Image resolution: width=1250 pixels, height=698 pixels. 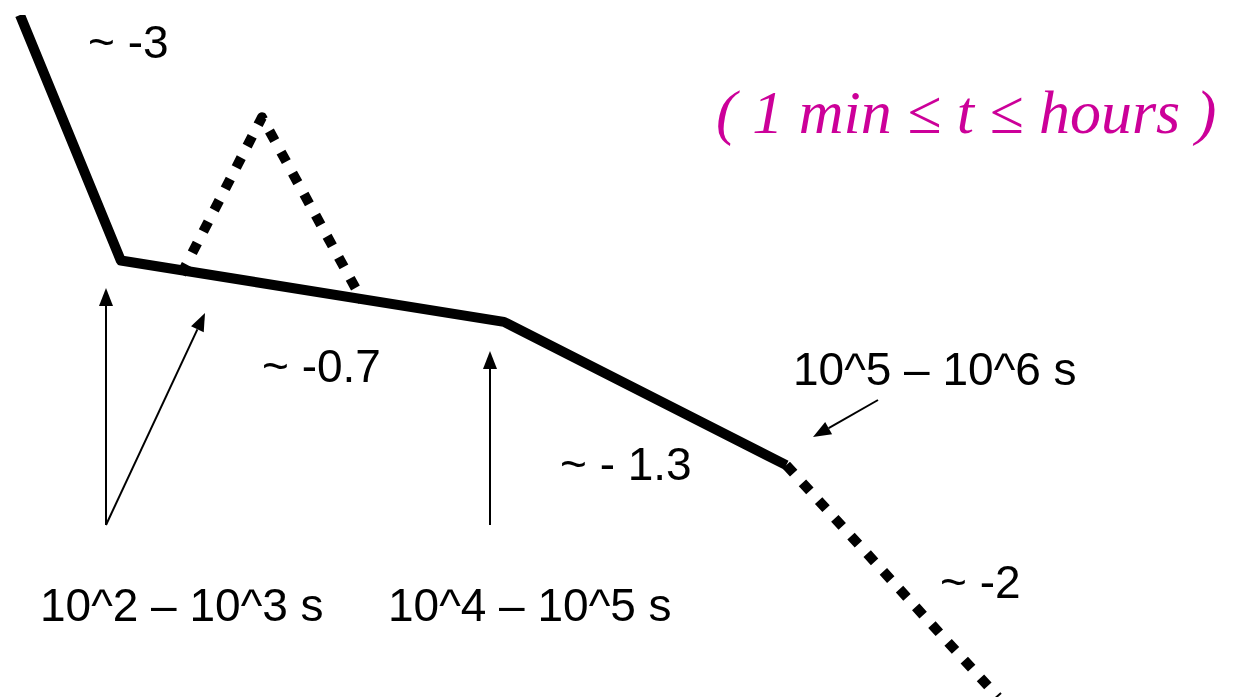 What do you see at coordinates (321, 366) in the screenshot?
I see `annotation: ~ -0.7` at bounding box center [321, 366].